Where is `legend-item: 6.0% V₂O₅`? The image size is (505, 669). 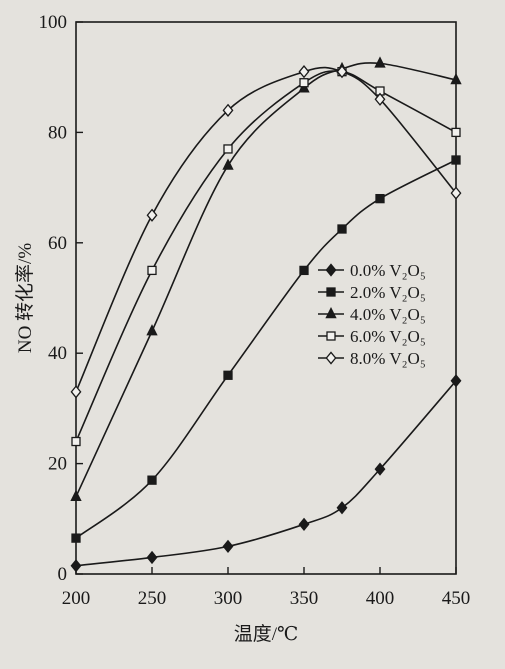 legend-item: 6.0% V₂O₅ is located at coordinates (372, 336).